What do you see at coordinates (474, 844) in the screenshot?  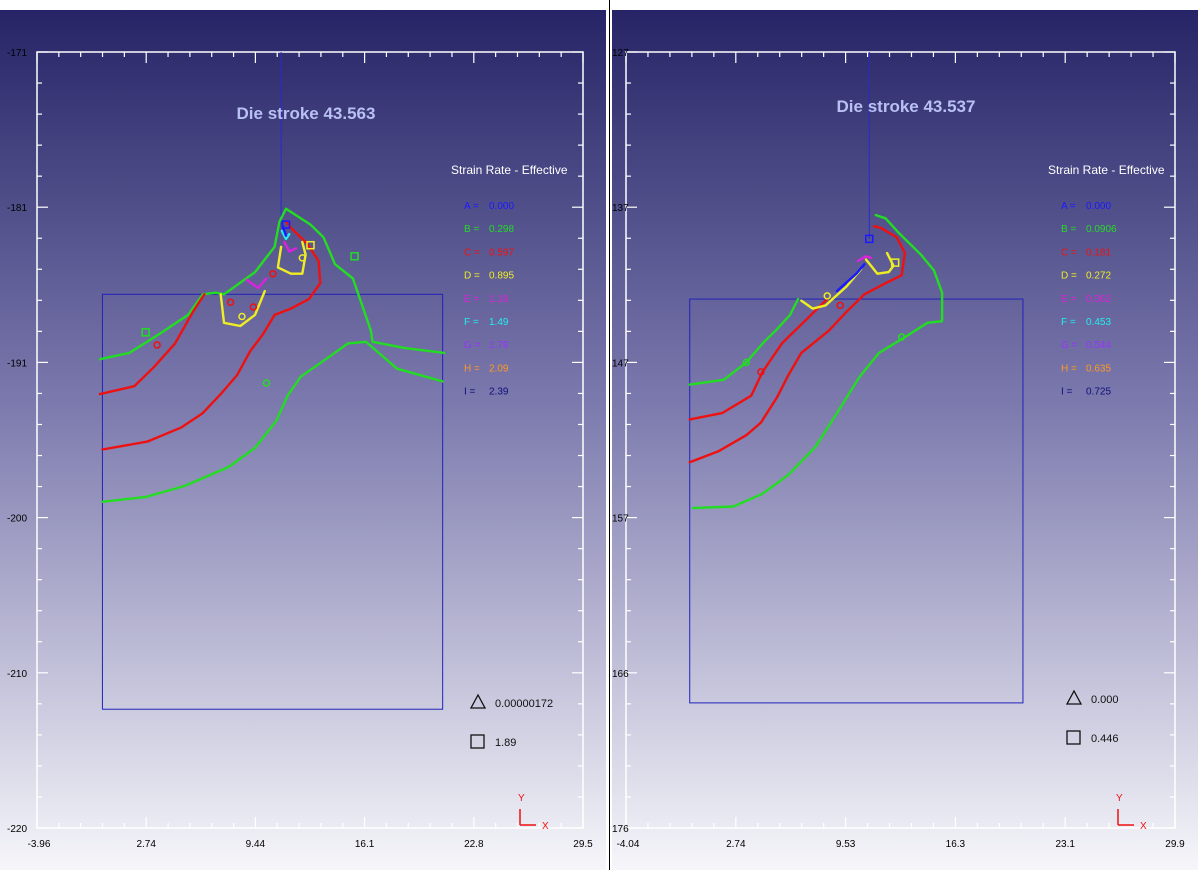 I see `x-tick-label: 22.8` at bounding box center [474, 844].